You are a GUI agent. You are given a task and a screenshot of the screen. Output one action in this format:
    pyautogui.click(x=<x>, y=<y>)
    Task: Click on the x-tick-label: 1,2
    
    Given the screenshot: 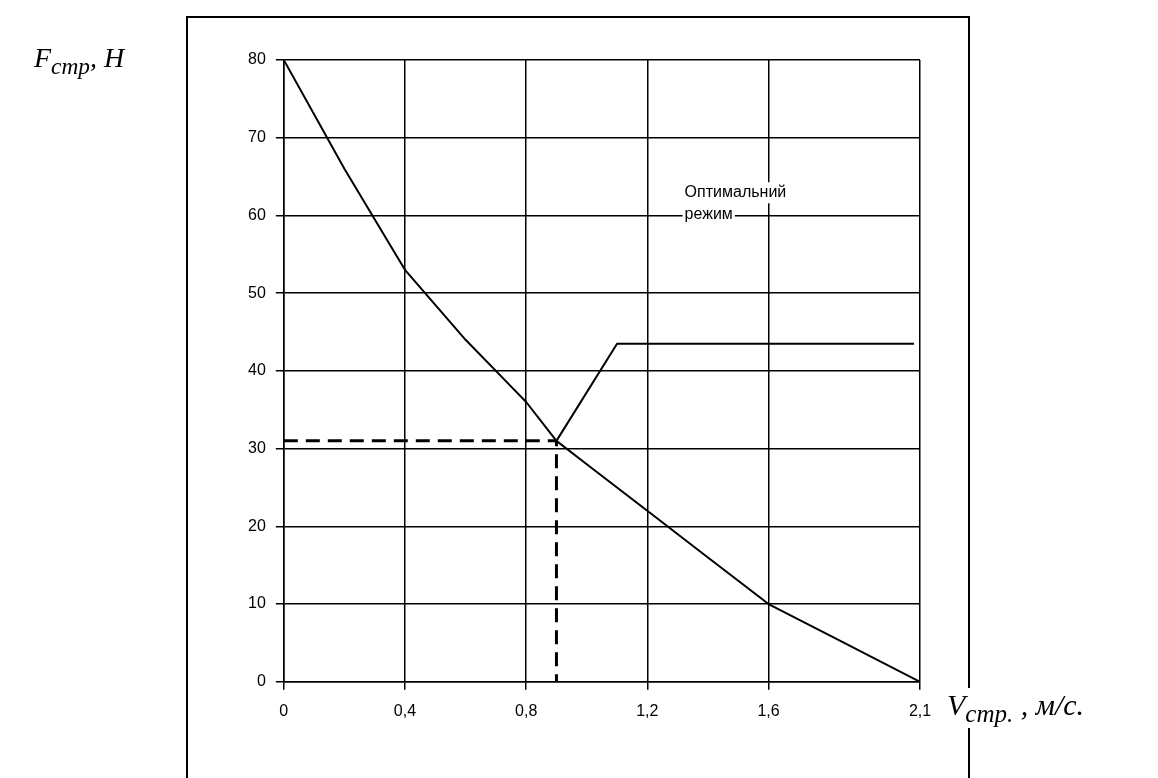 What is the action you would take?
    pyautogui.click(x=647, y=710)
    